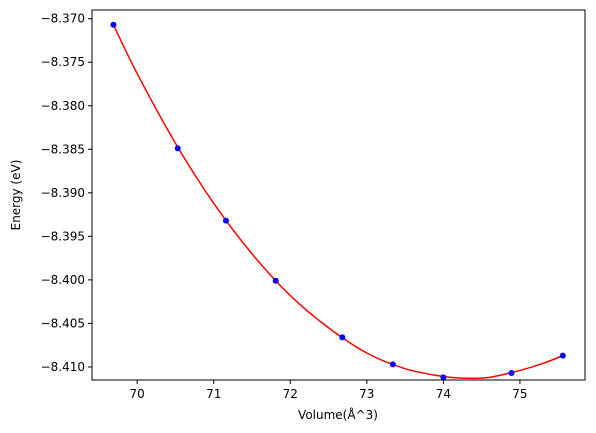  Describe the element at coordinates (63, 149) in the screenshot. I see `y-tick-label: −8.385` at that location.